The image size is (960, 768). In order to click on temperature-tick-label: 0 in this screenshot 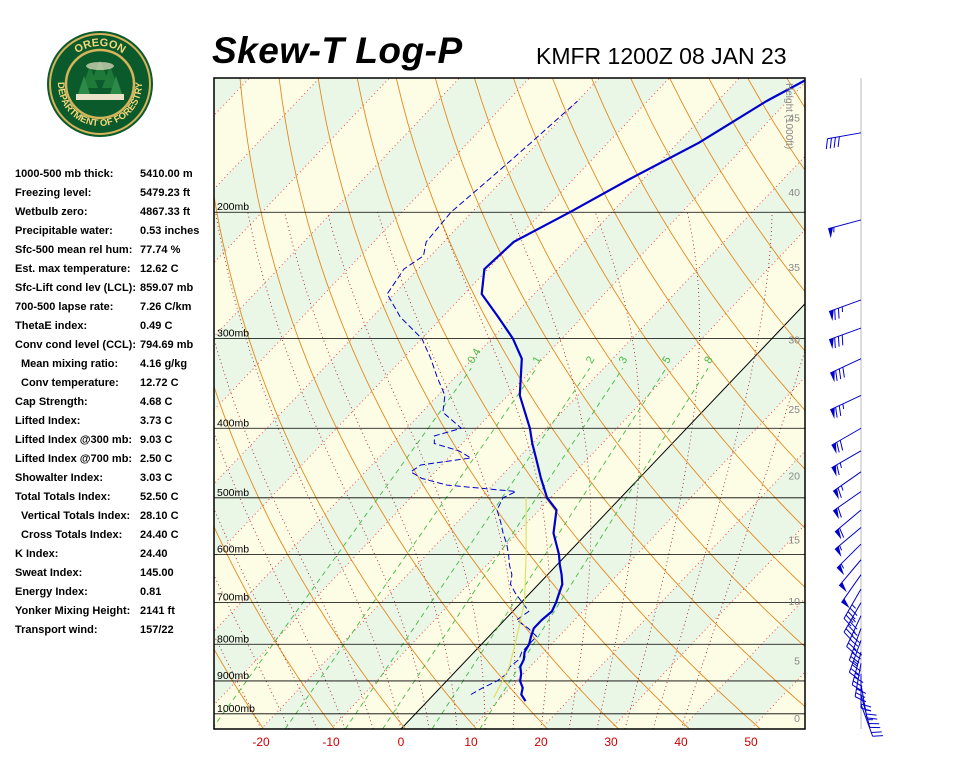, I will do `click(401, 742)`.